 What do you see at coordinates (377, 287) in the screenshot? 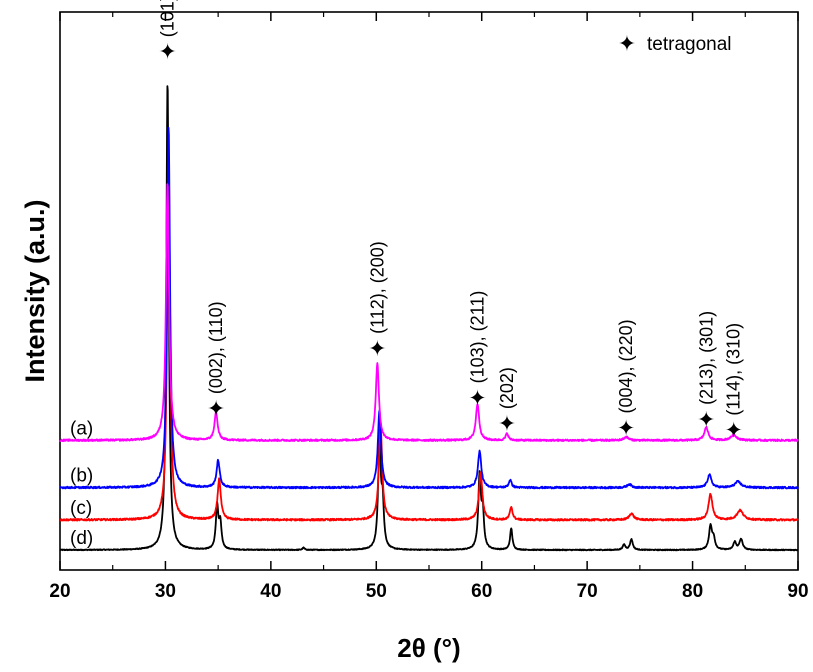
I see `peak-label: (112), (200)` at bounding box center [377, 287].